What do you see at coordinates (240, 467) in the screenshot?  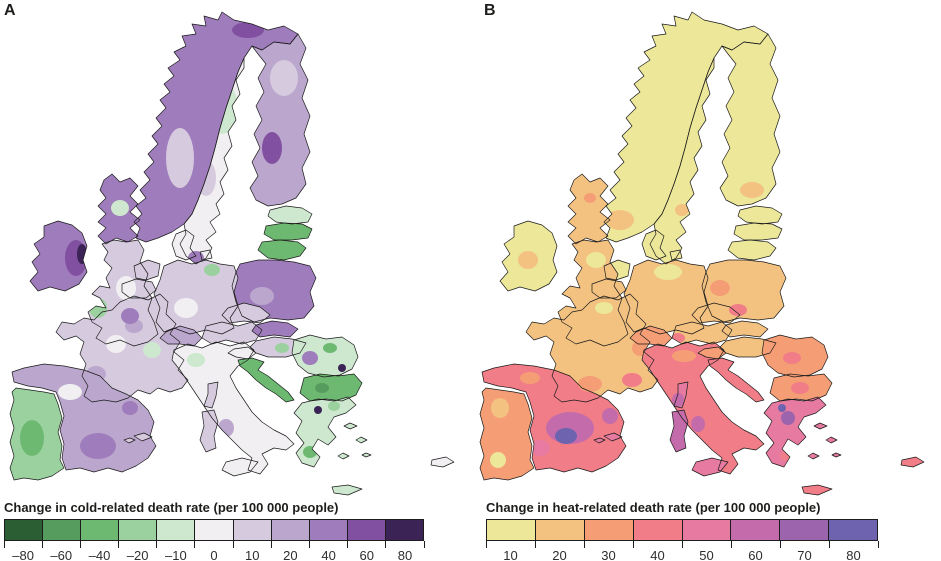 I see `region-sicily` at bounding box center [240, 467].